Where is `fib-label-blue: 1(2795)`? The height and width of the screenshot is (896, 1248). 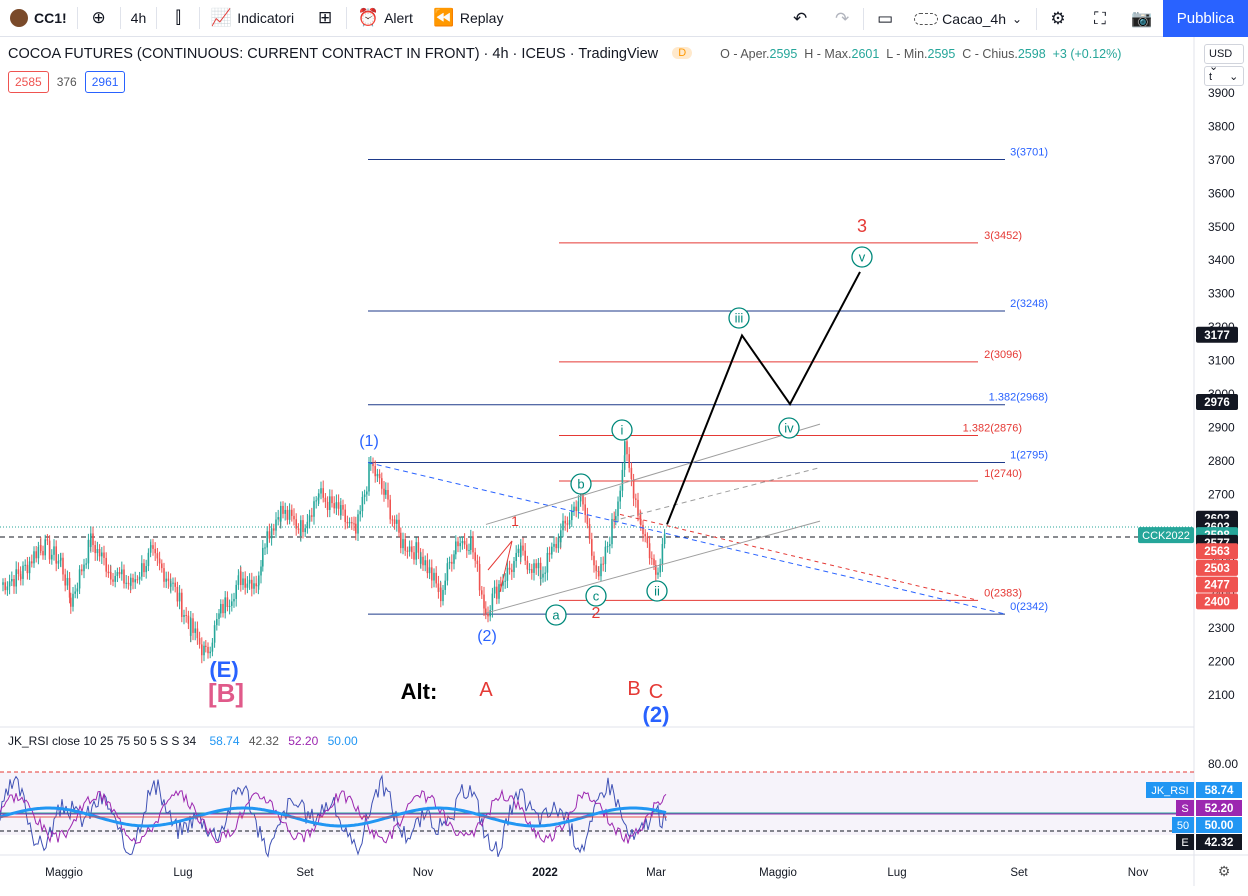 fib-label-blue: 1(2795) is located at coordinates (1029, 456).